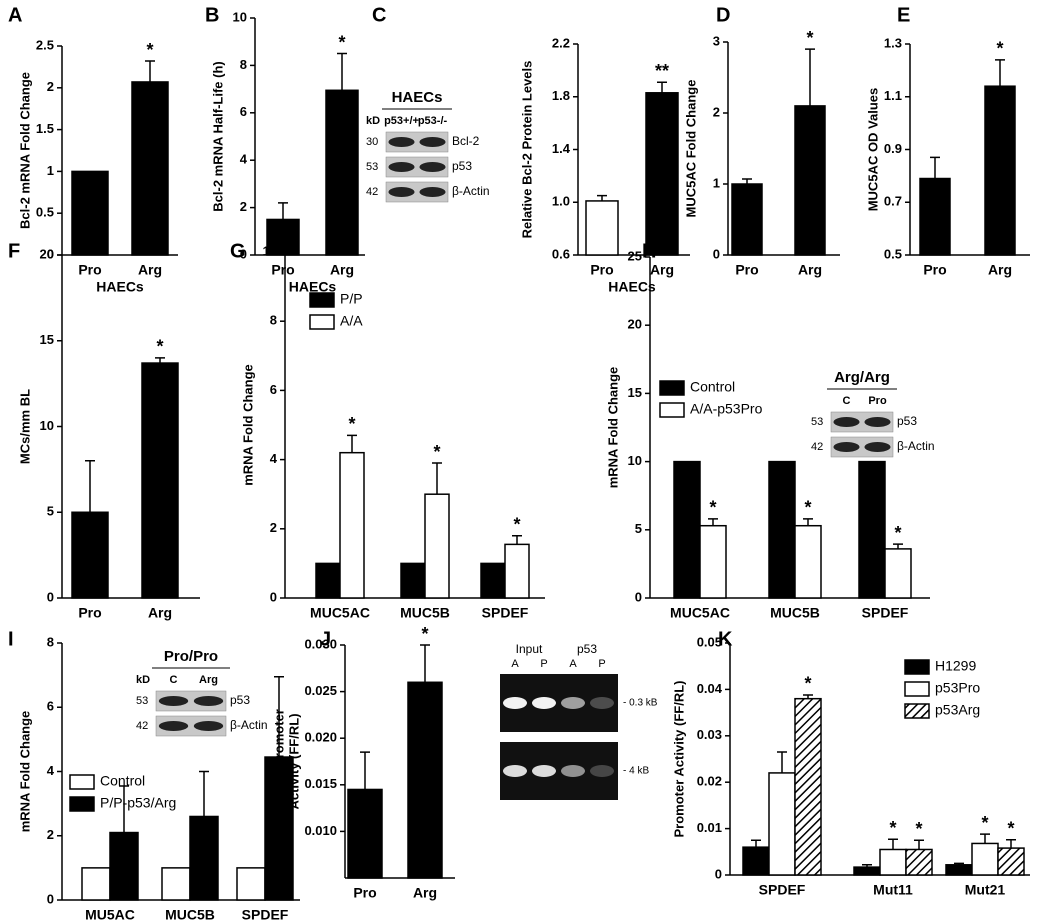 Image resolution: width=1050 pixels, height=922 pixels. Describe the element at coordinates (723, 15) in the screenshot. I see `panel-letter: D` at that location.